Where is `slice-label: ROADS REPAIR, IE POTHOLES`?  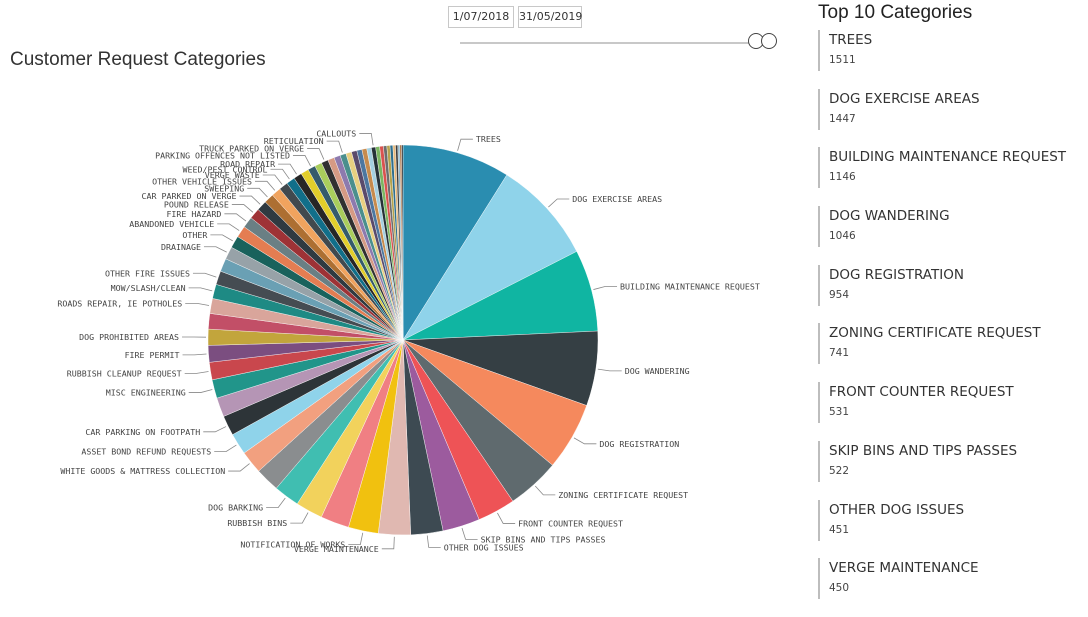 slice-label: ROADS REPAIR, IE POTHOLES is located at coordinates (119, 303).